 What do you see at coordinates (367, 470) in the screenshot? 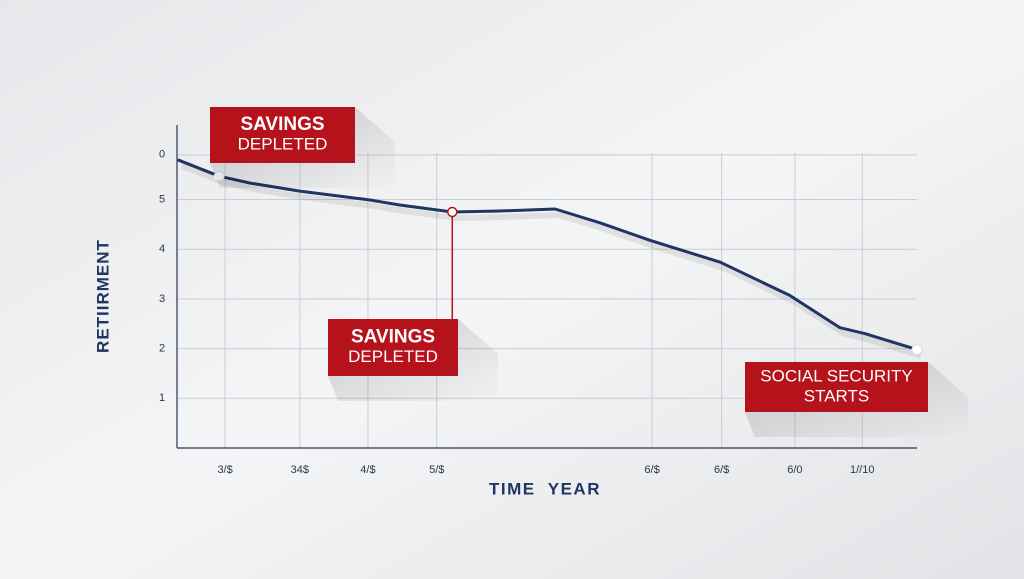
I see `x-tick-label: 4/$` at bounding box center [367, 470].